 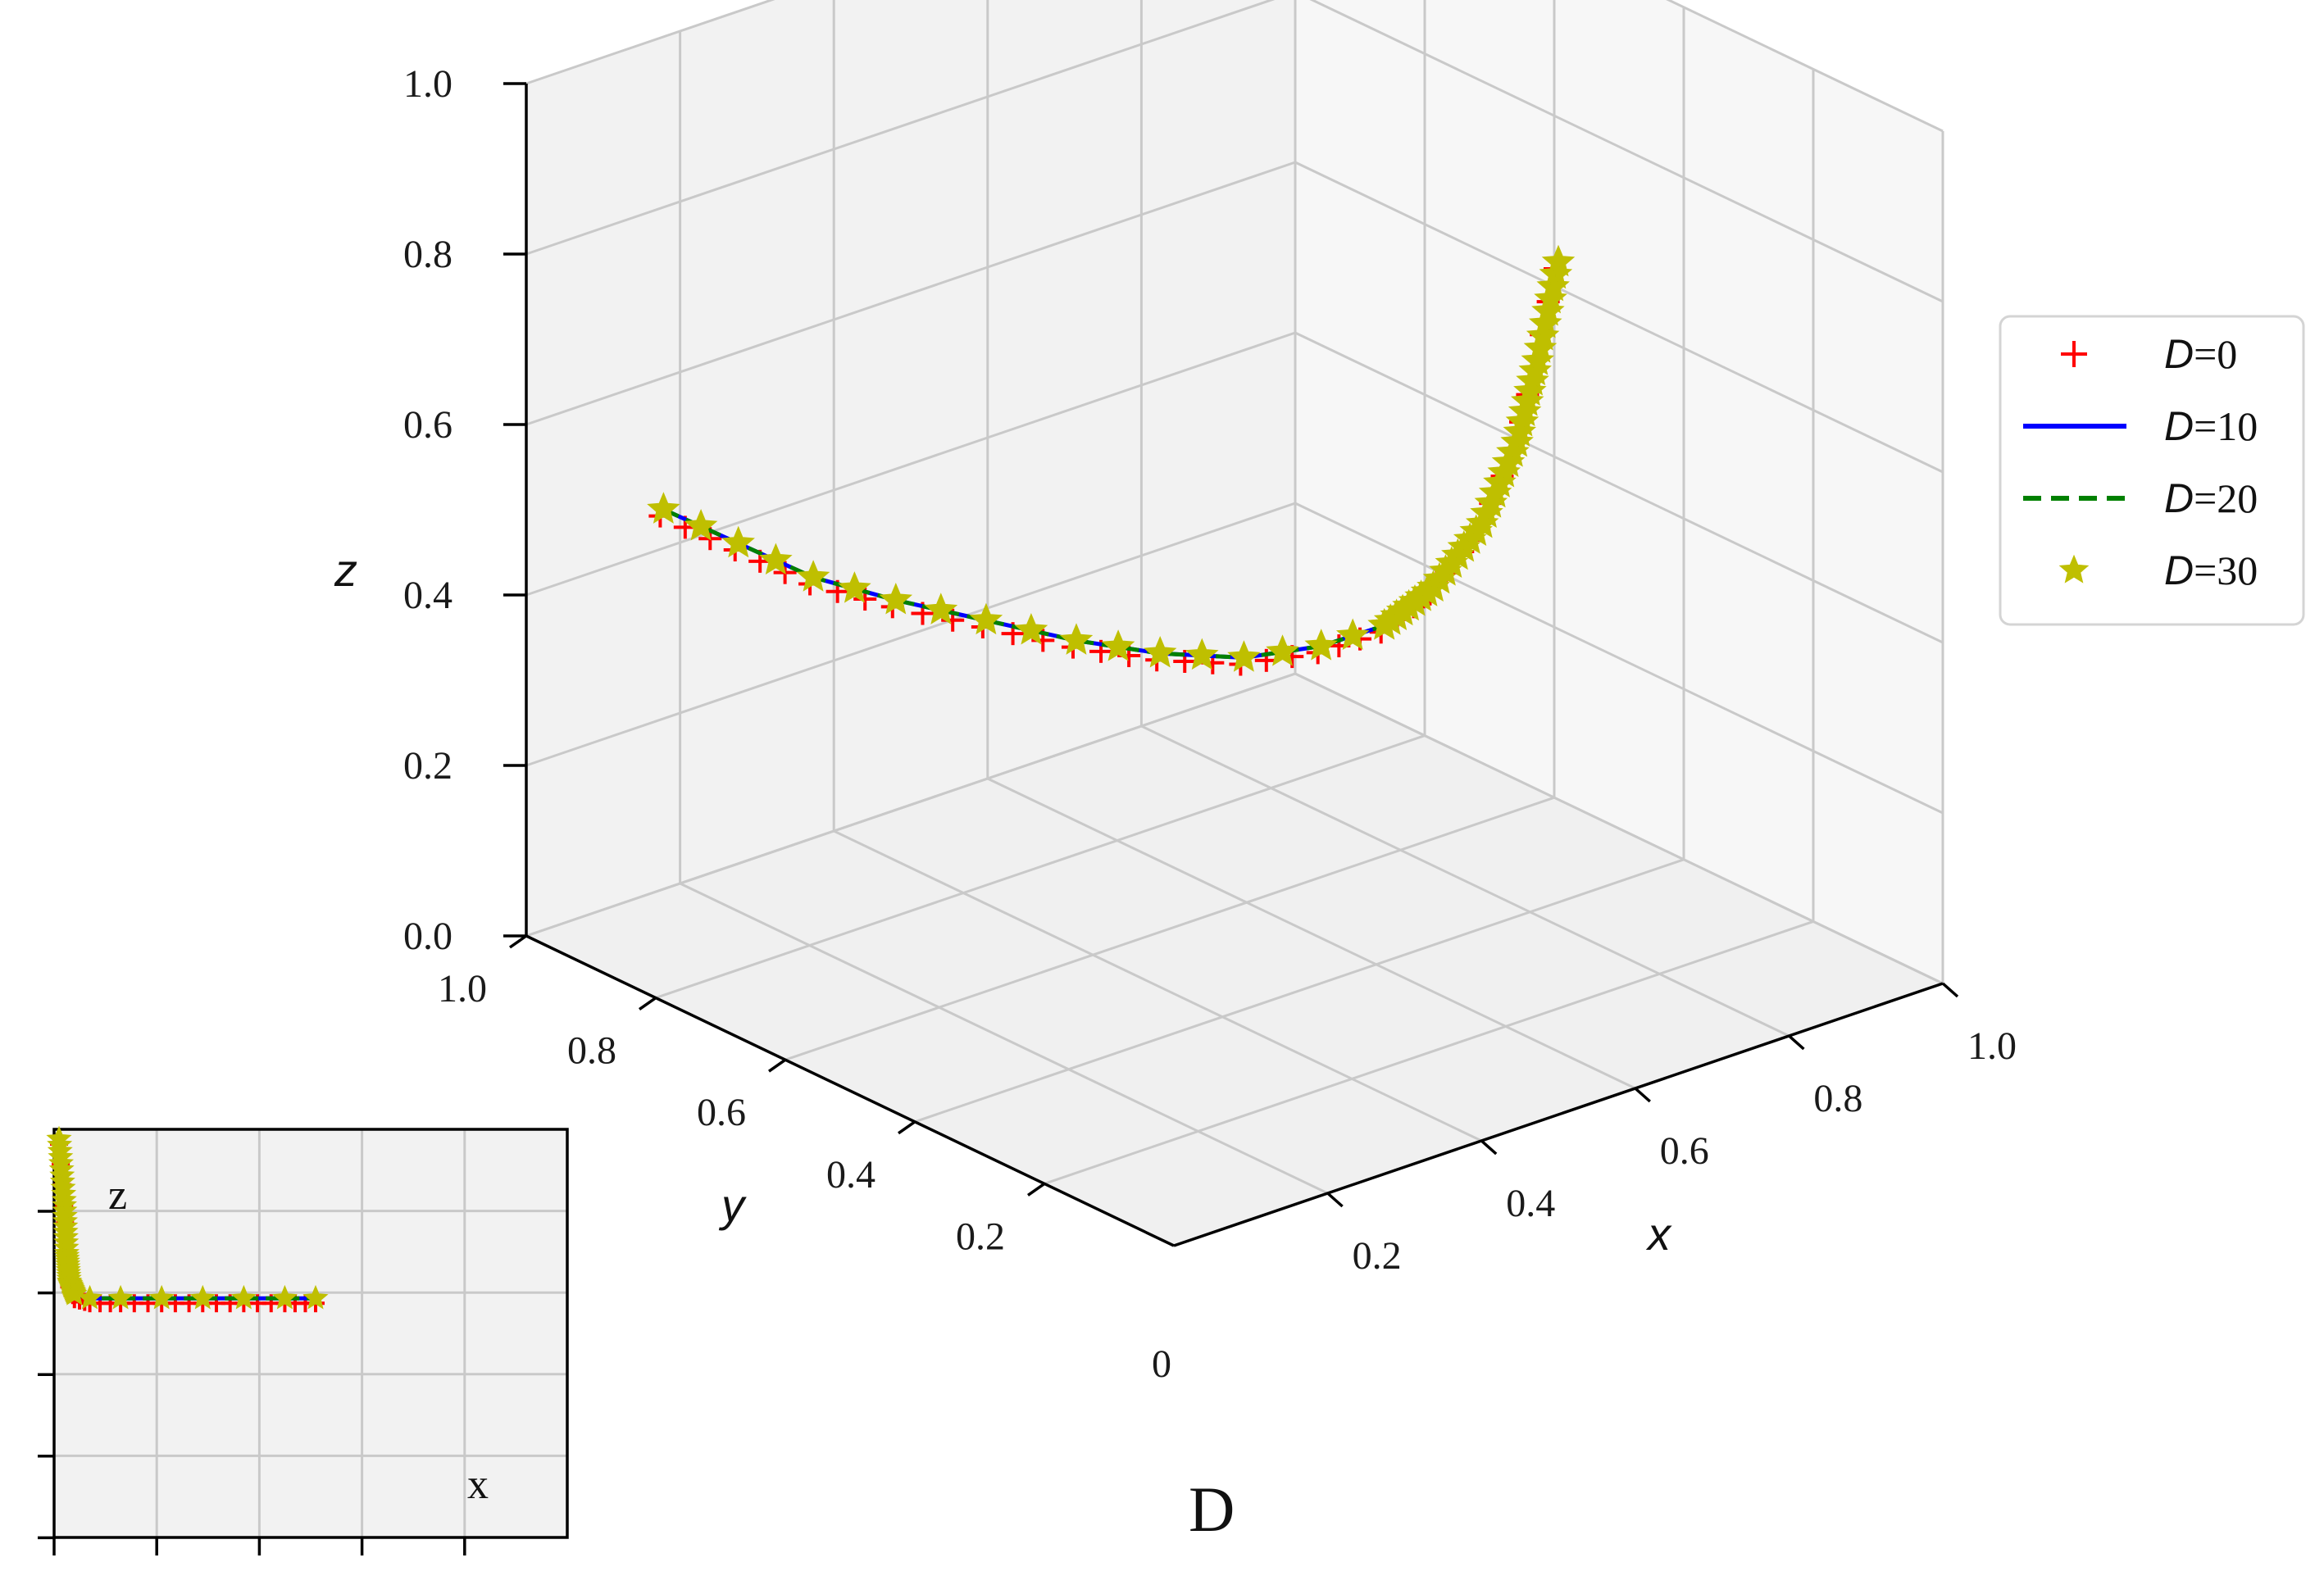 What do you see at coordinates (2200, 354) in the screenshot?
I see `legend-label: D=0` at bounding box center [2200, 354].